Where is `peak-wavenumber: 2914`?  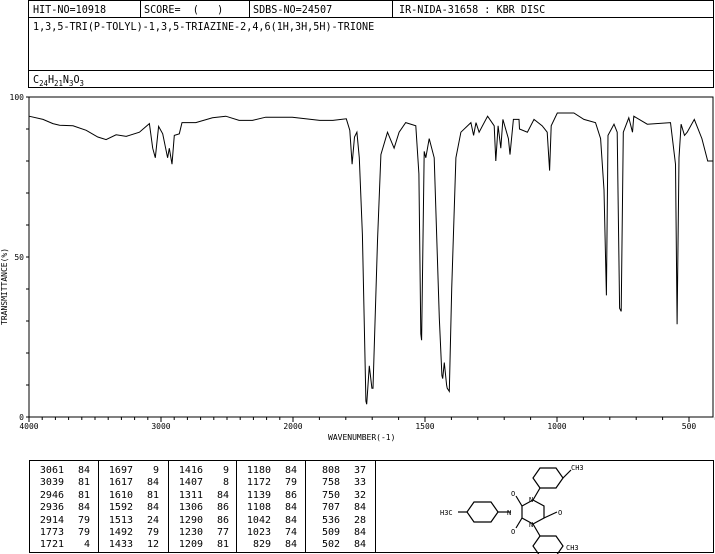 peak-wavenumber: 2914 is located at coordinates (51, 520).